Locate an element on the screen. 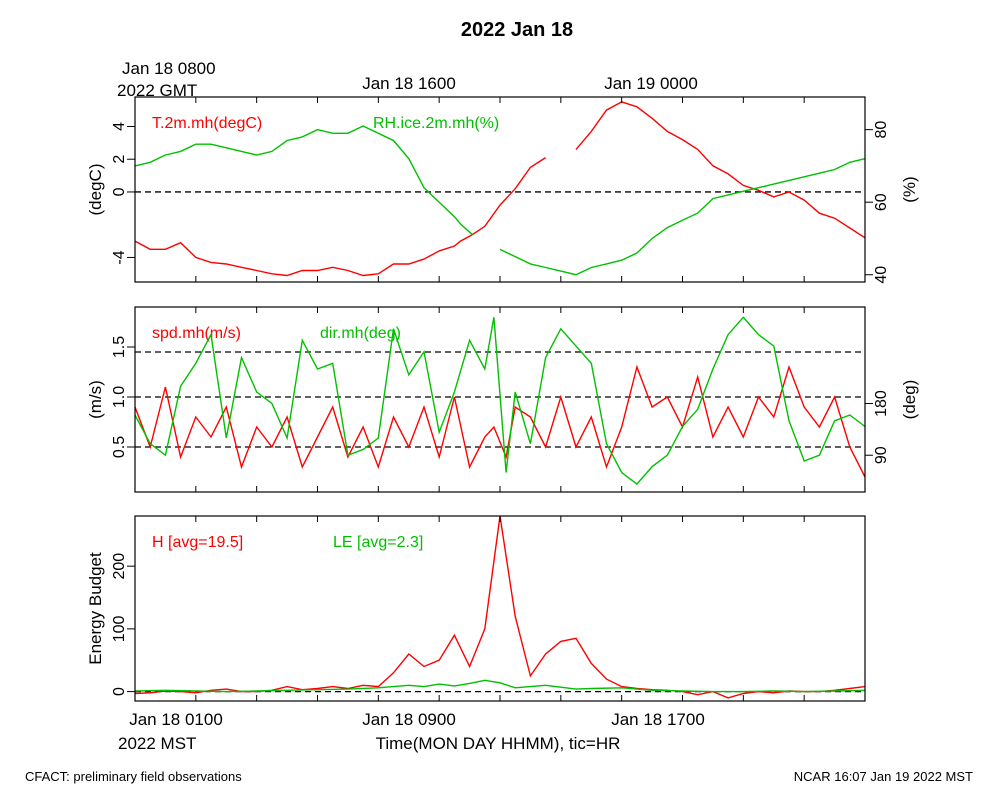 This screenshot has height=800, width=1000. y-tick-label-left: -4 is located at coordinates (119, 257).